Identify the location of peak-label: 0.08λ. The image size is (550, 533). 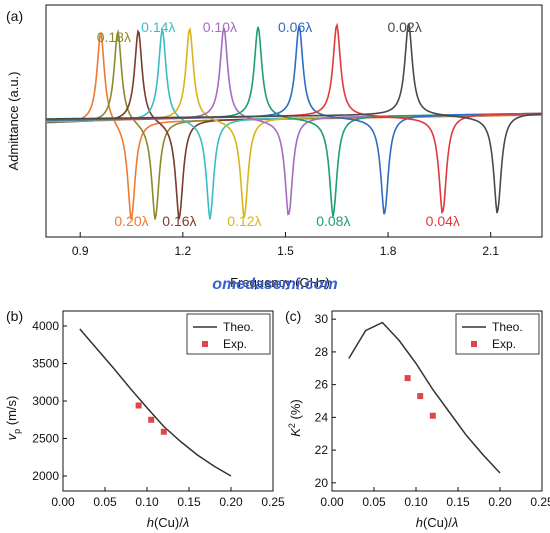
(333, 221).